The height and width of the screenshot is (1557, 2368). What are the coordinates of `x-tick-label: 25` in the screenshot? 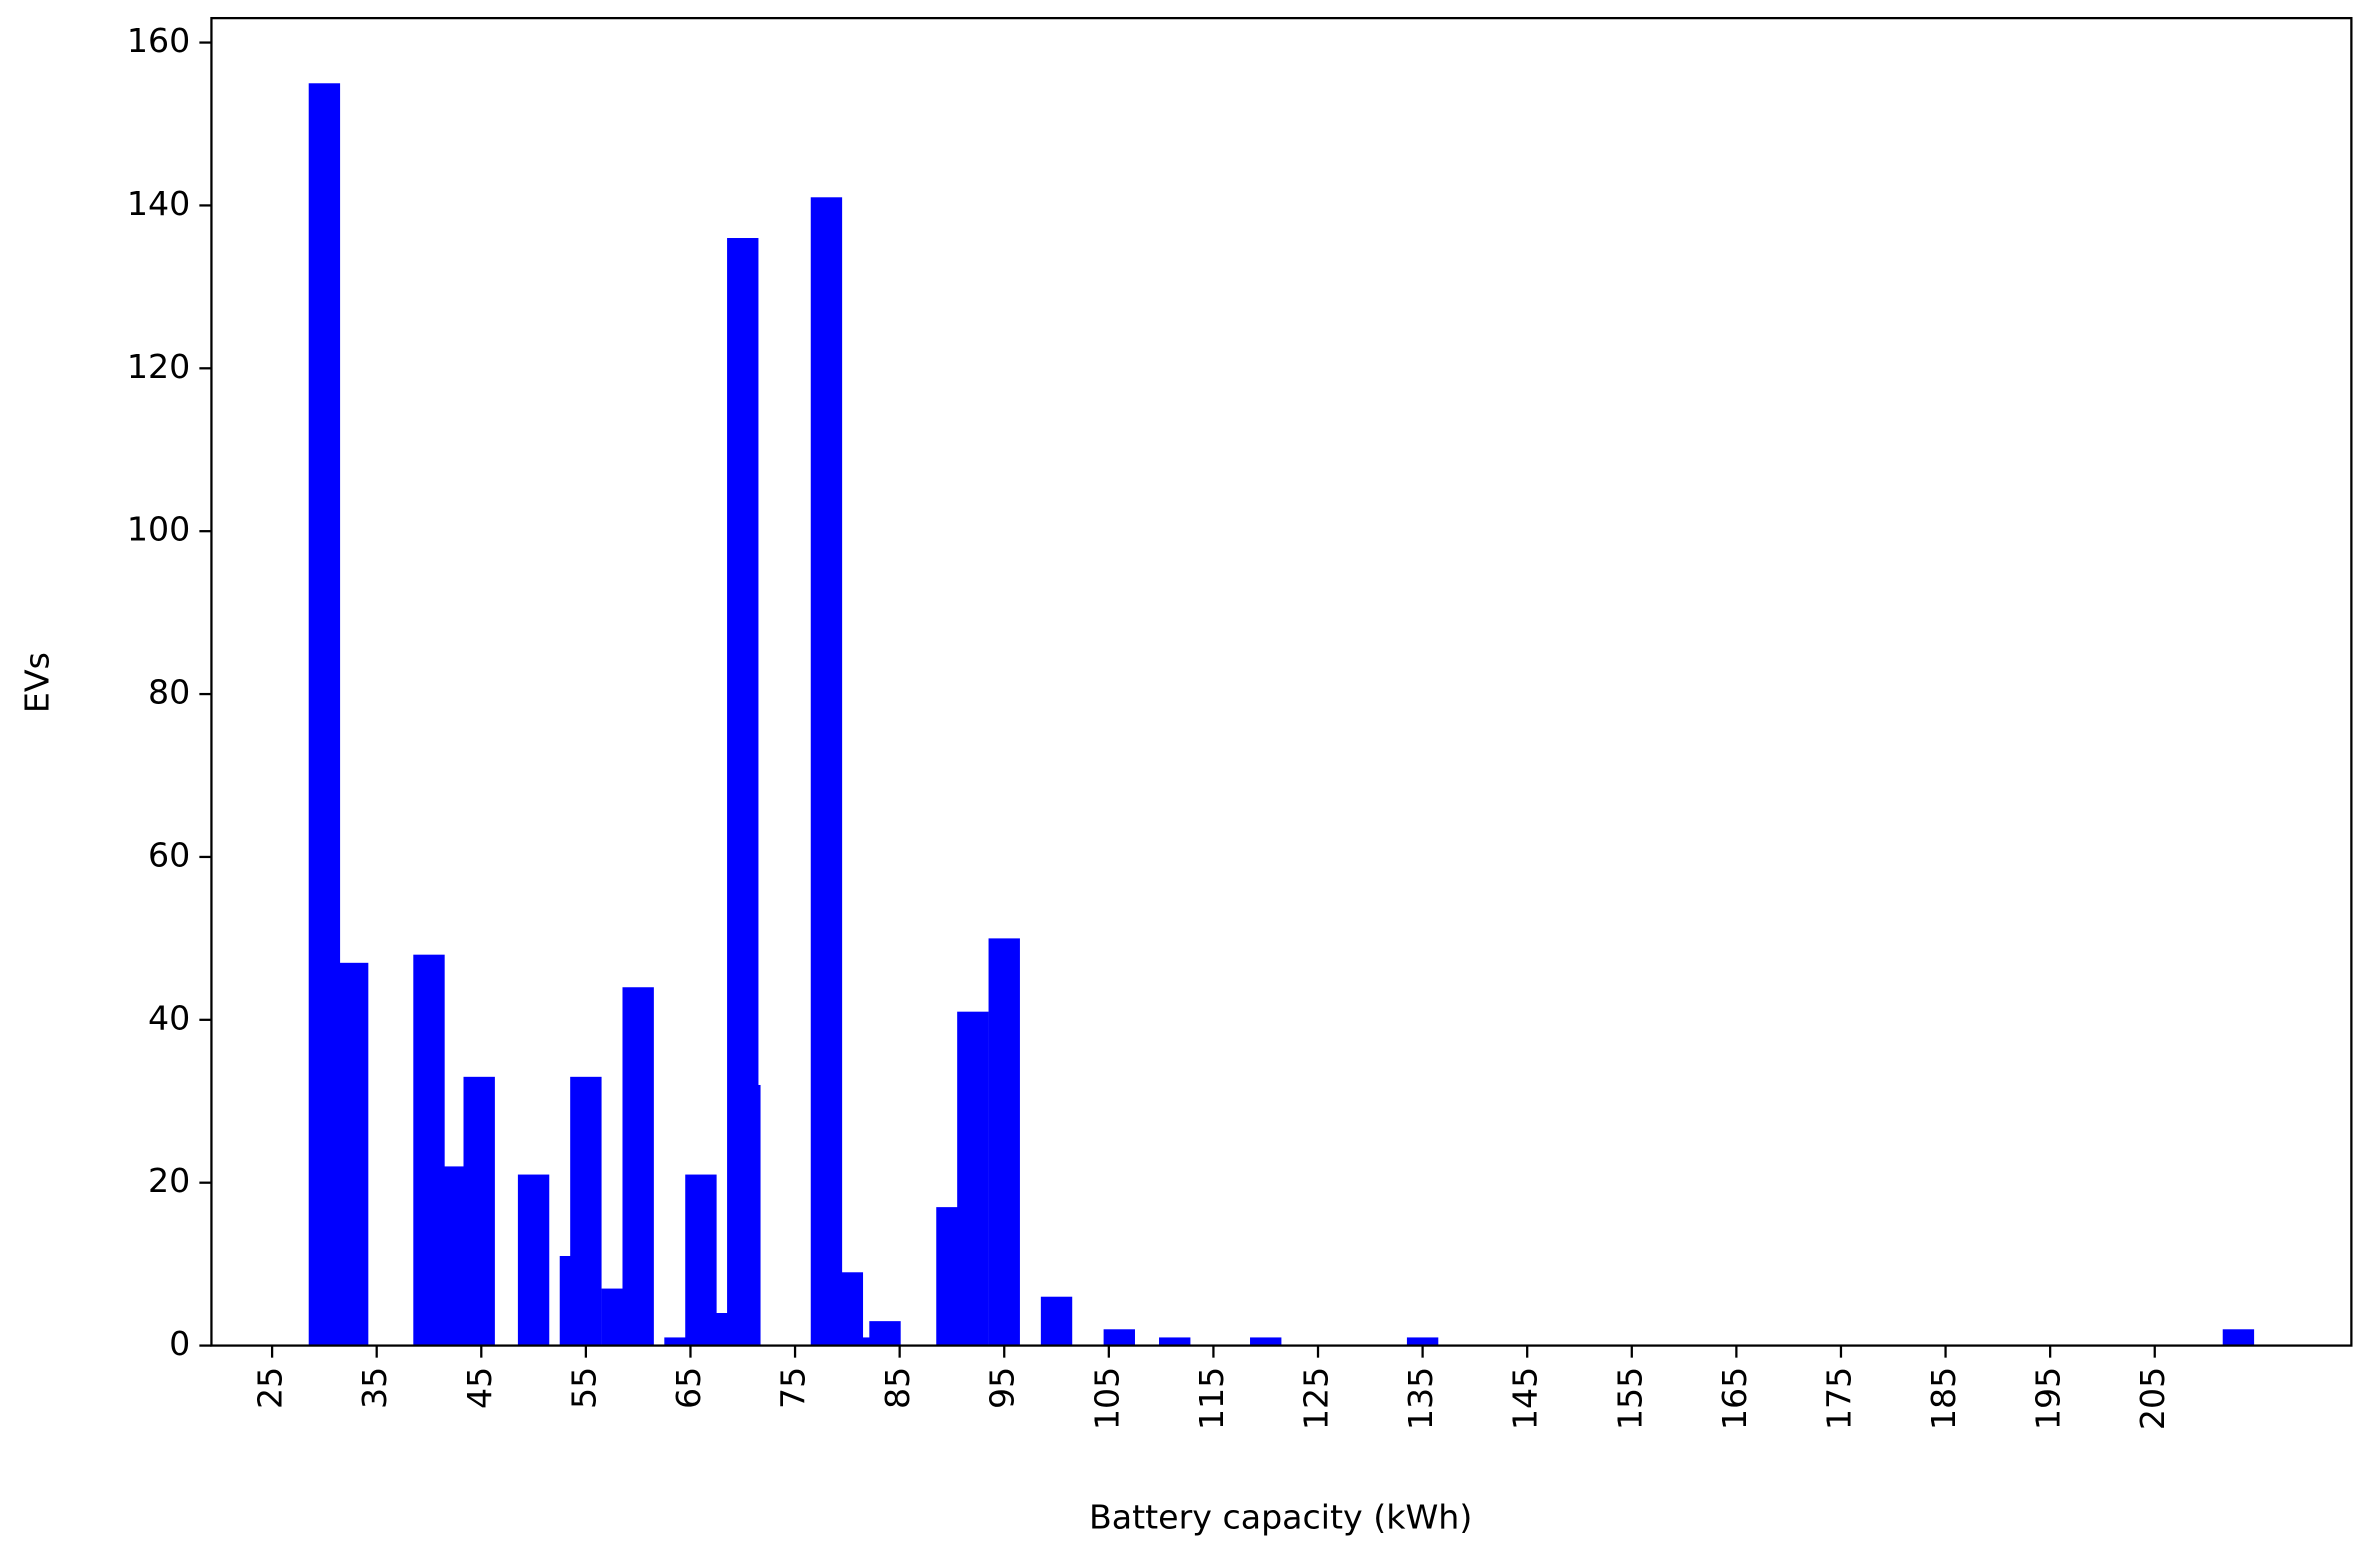 It's located at (270, 1388).